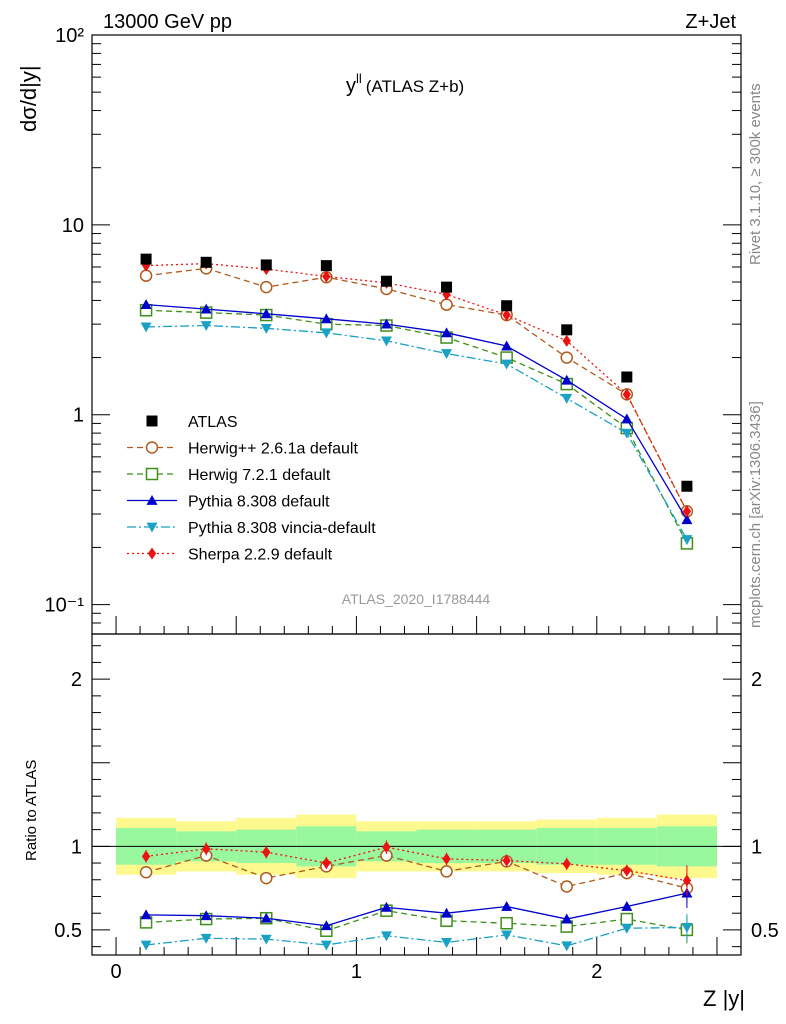 The height and width of the screenshot is (1024, 786). What do you see at coordinates (351, 86) in the screenshot?
I see `plot-title-main: y` at bounding box center [351, 86].